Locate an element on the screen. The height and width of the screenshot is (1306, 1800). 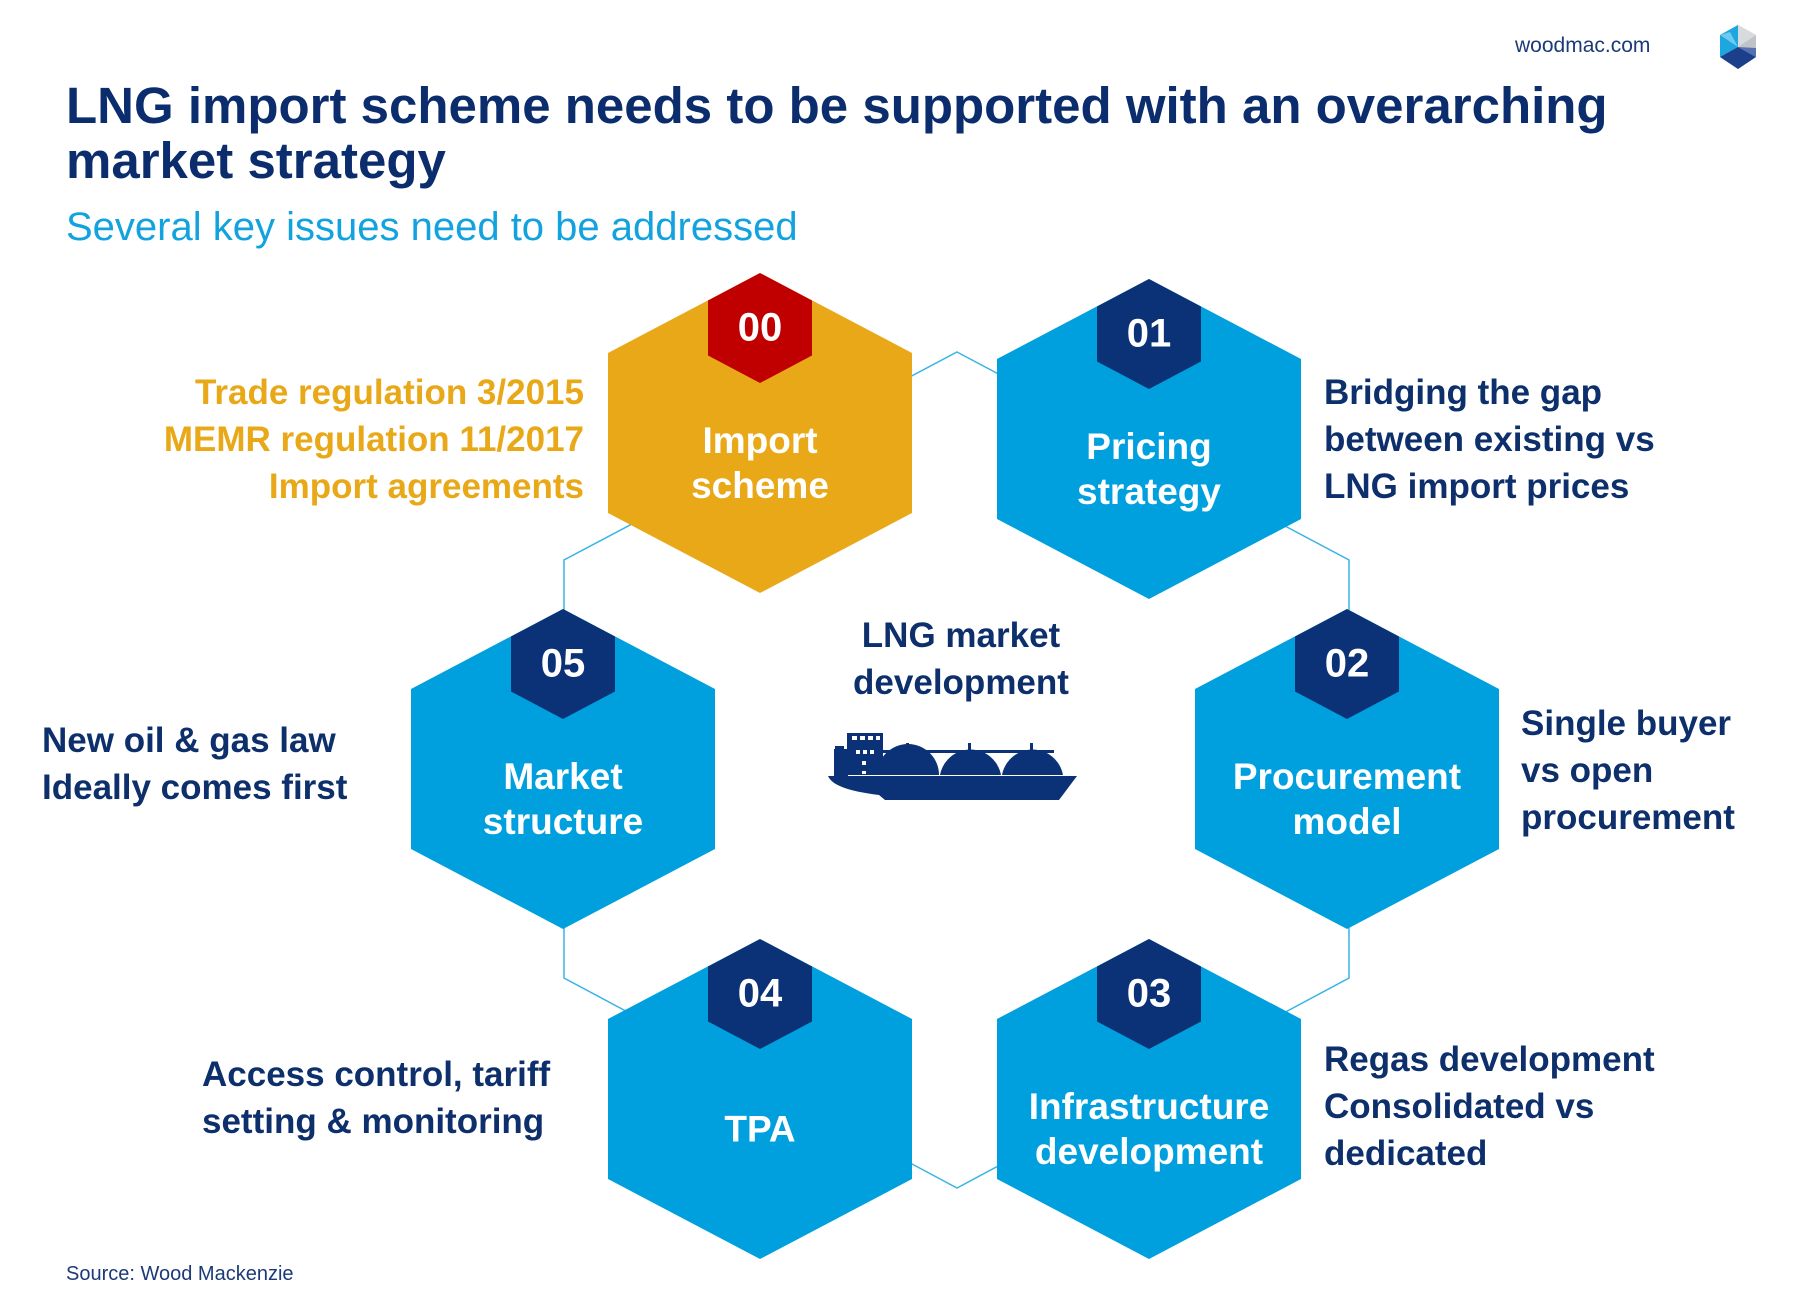
lng-ship-icon is located at coordinates (952, 766).